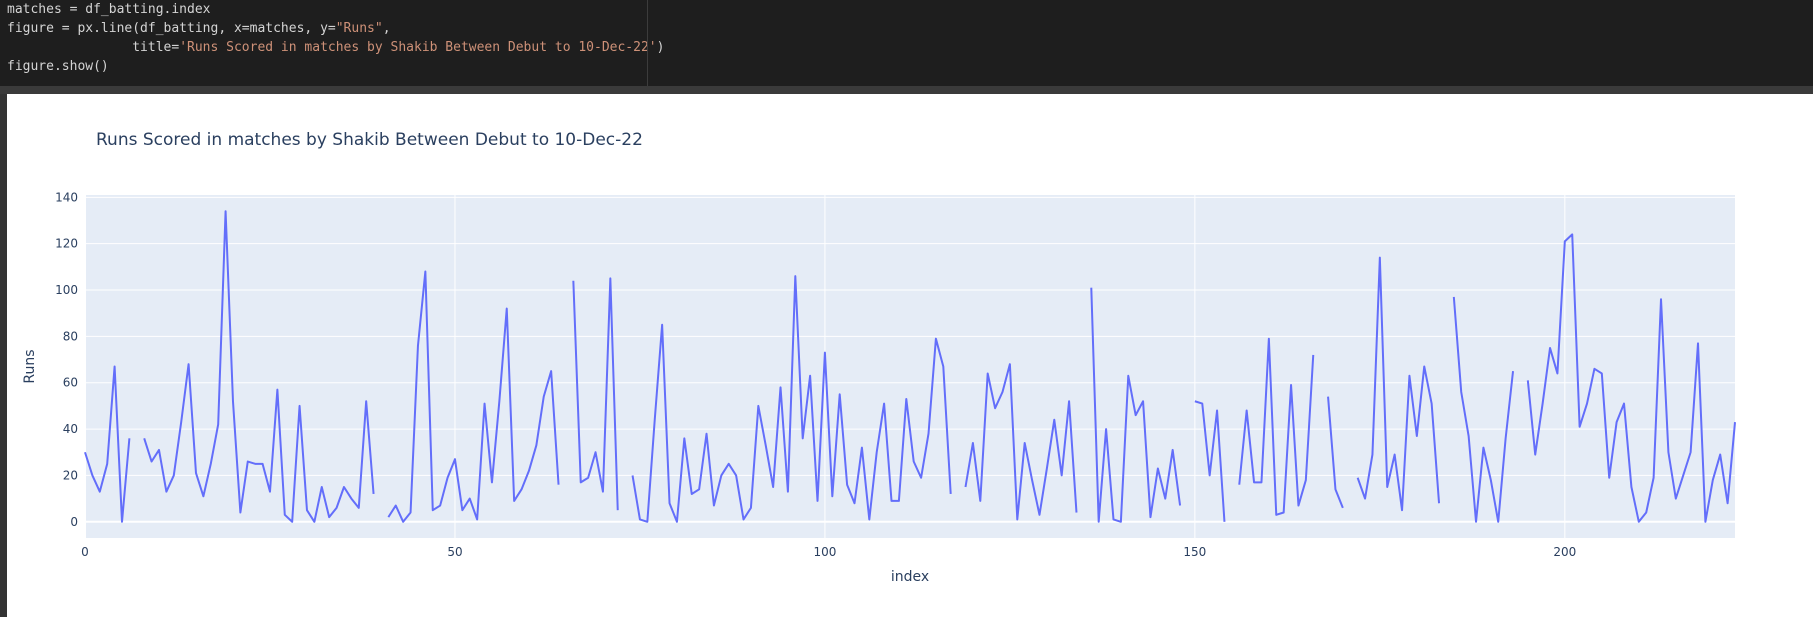  Describe the element at coordinates (386, 28) in the screenshot. I see `code-line-2-end: ,` at that location.